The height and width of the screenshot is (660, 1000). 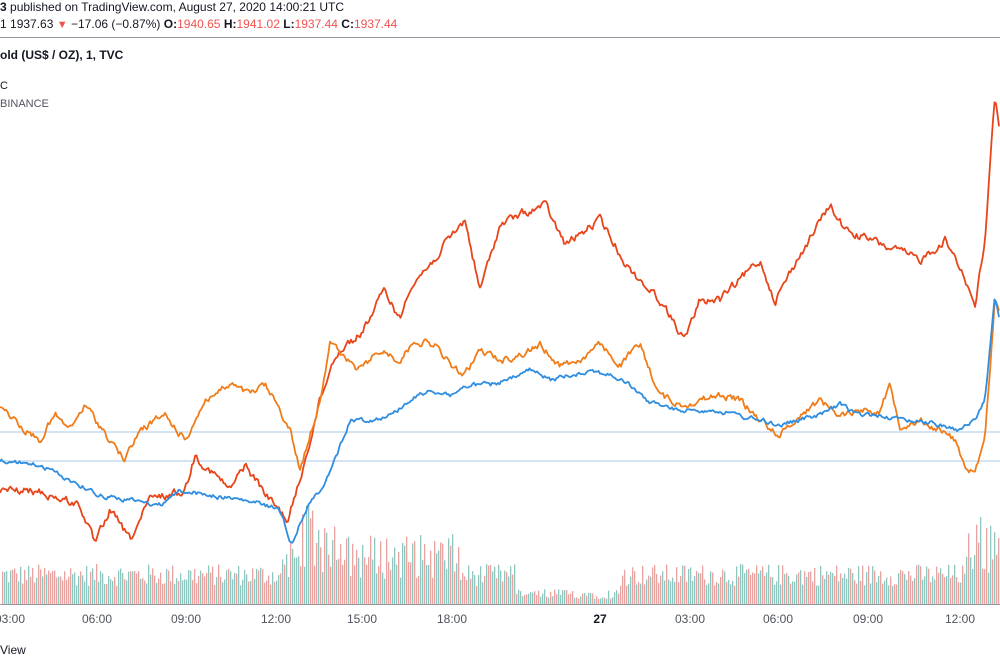 What do you see at coordinates (289, 24) in the screenshot?
I see `low-label: L:` at bounding box center [289, 24].